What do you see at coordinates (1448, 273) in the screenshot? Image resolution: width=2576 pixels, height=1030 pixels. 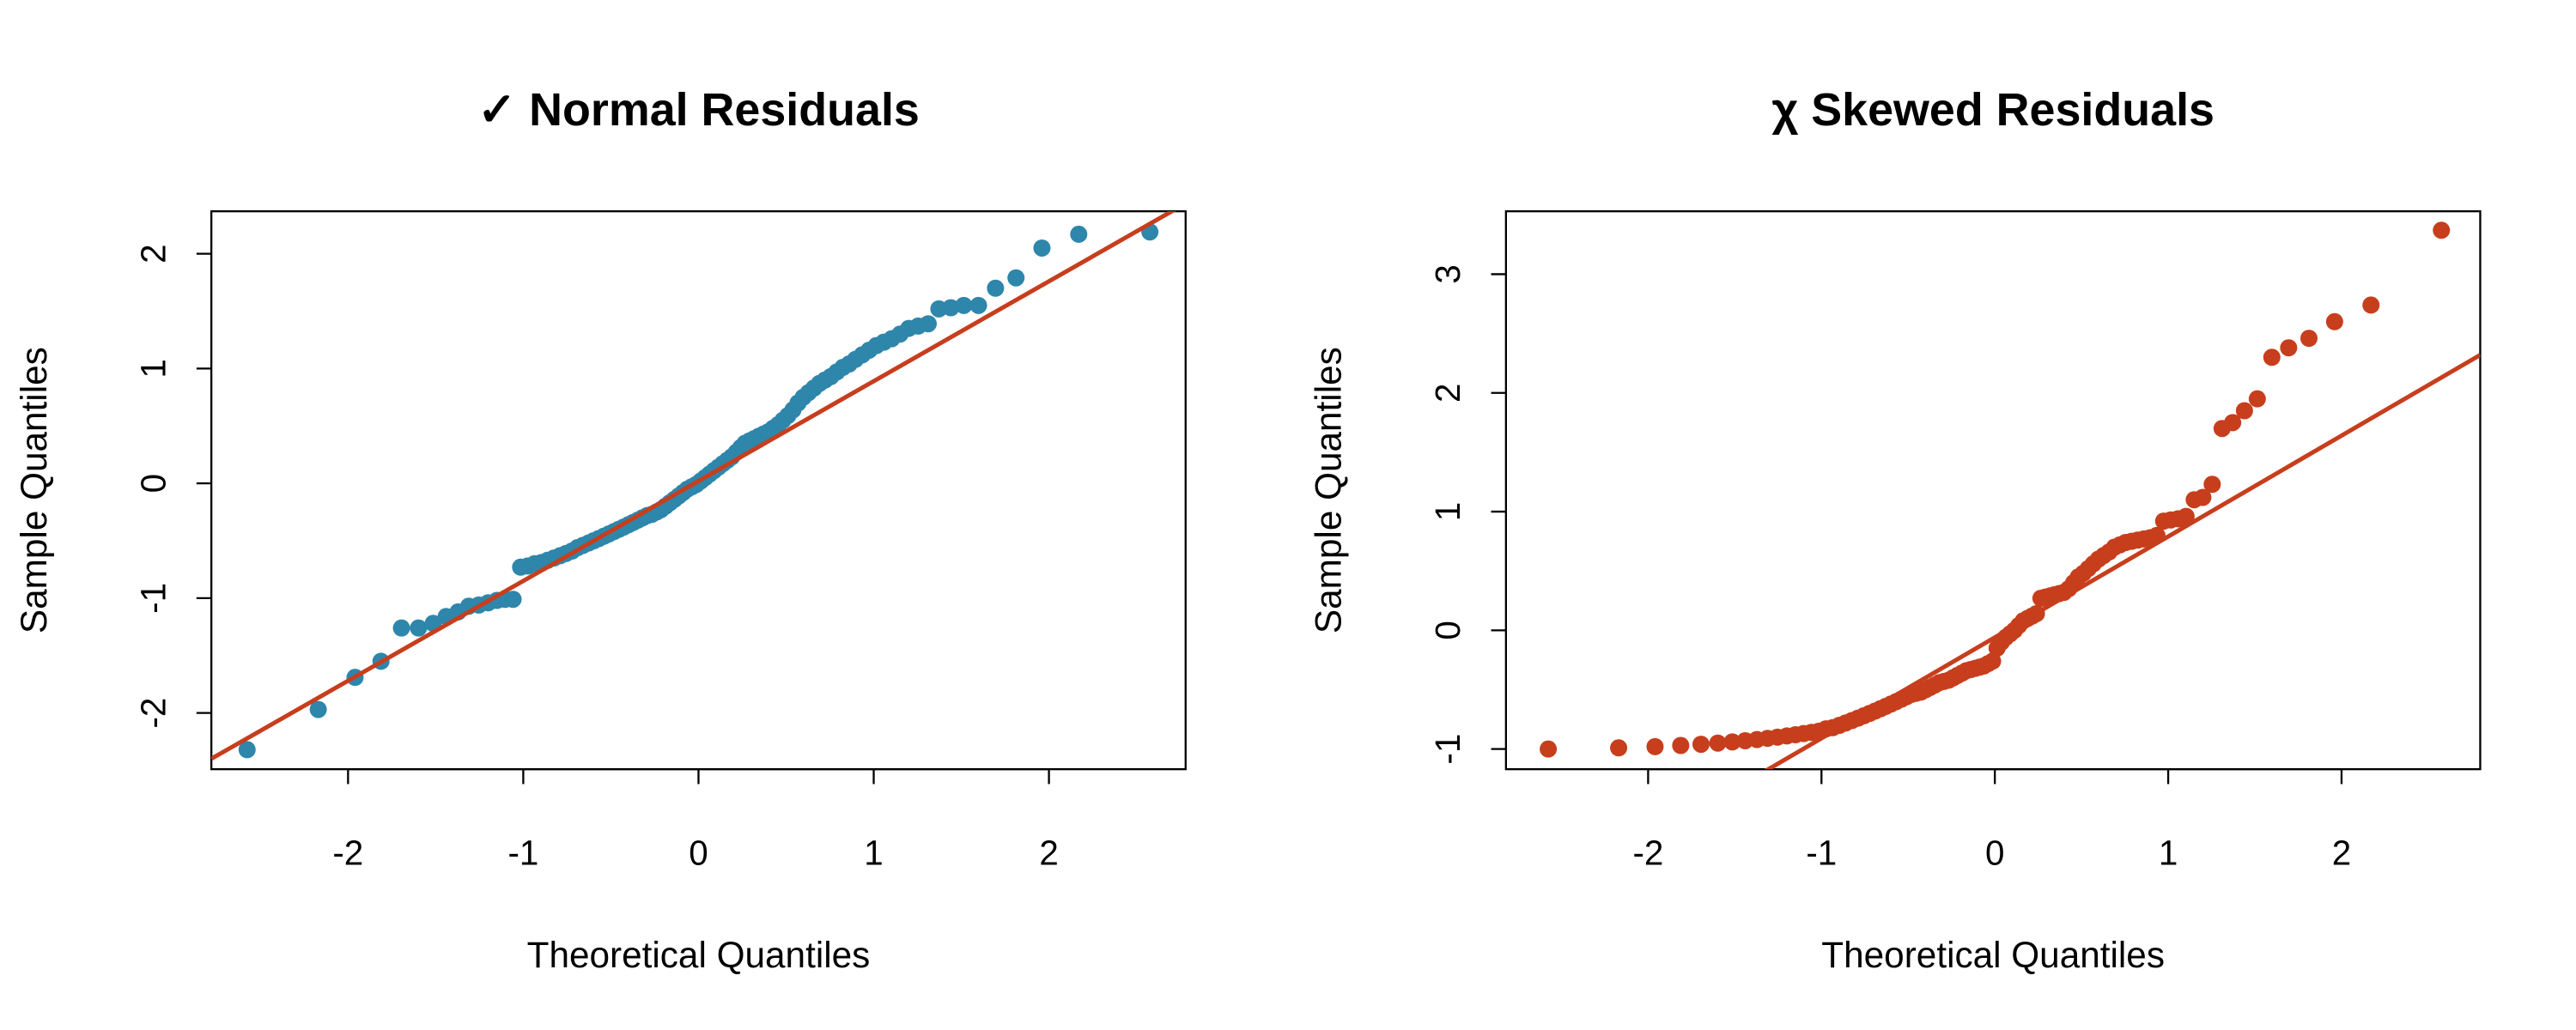 I see `y-tick-label: 3` at bounding box center [1448, 273].